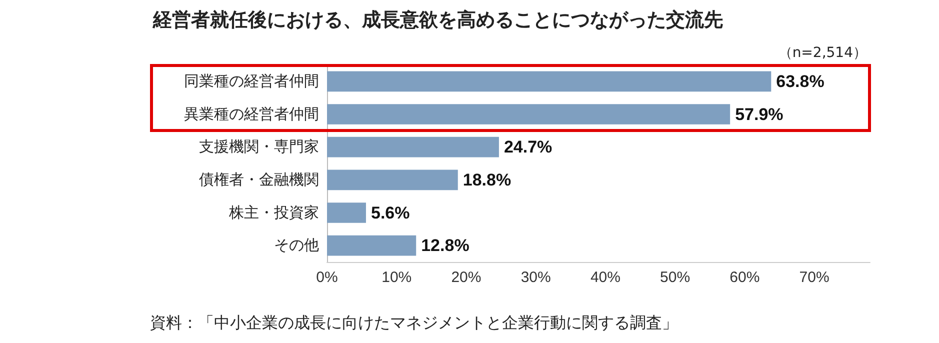  Describe the element at coordinates (535, 277) in the screenshot. I see `x-tick-label: 30%` at that location.